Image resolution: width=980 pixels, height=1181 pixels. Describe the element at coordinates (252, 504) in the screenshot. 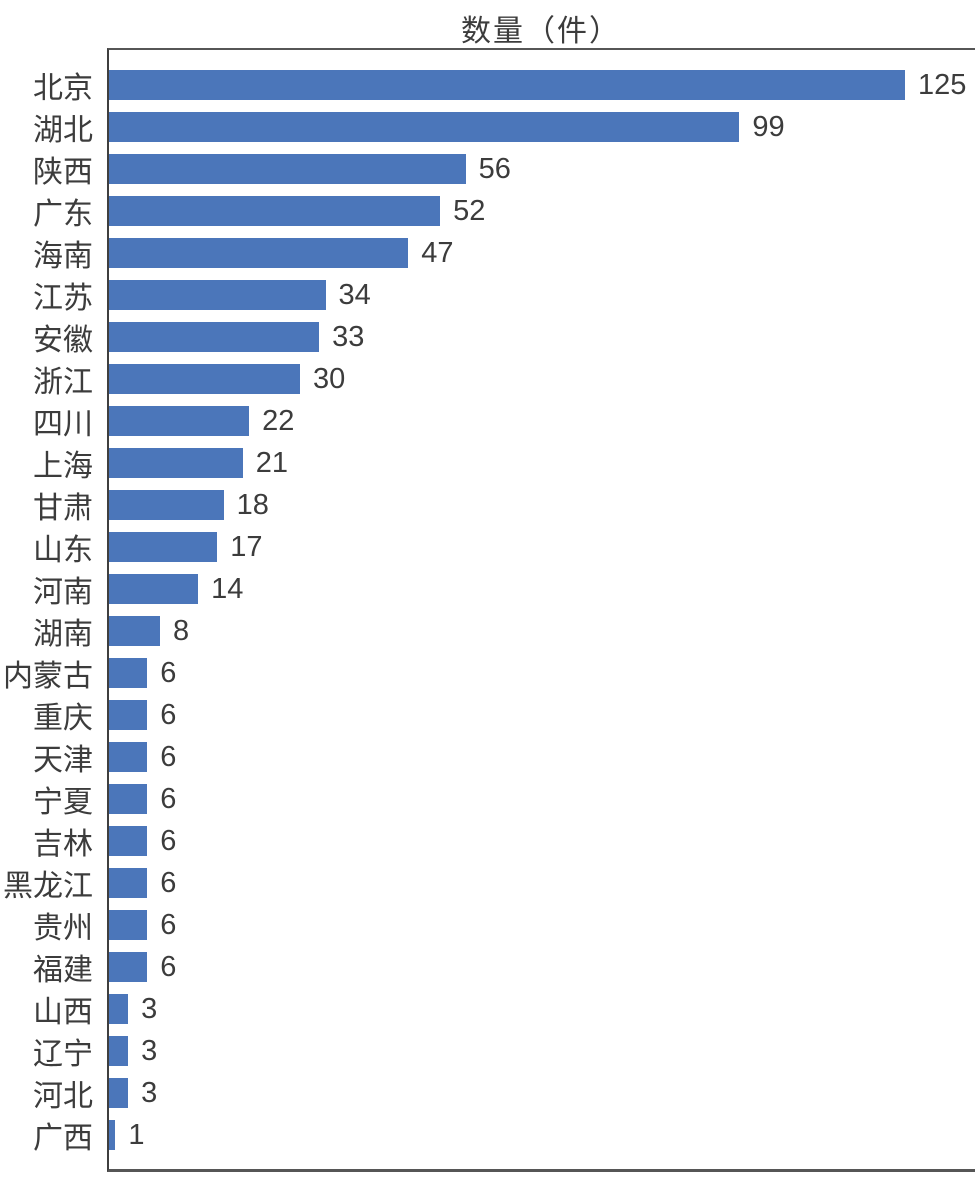

I see `value-label: 18` at that location.